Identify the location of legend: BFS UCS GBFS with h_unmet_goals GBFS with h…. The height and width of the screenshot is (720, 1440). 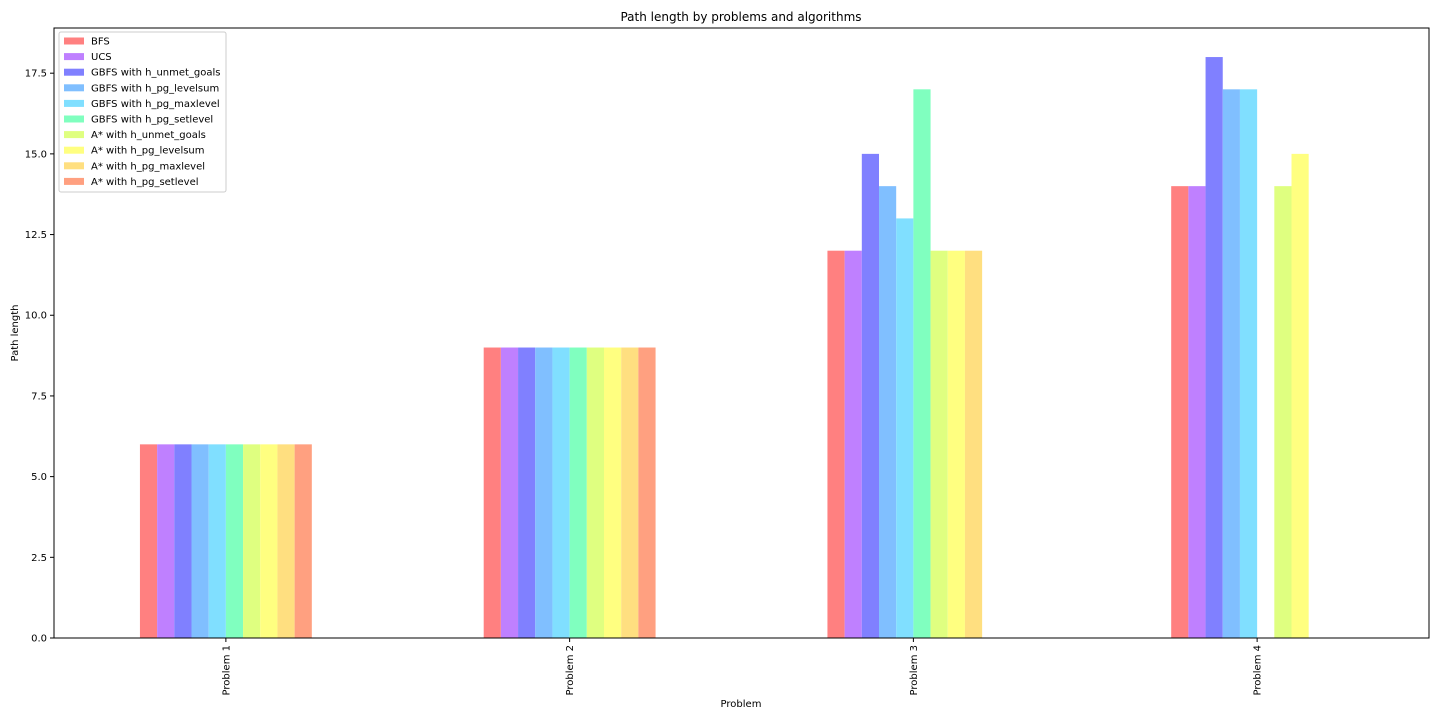
(142, 112).